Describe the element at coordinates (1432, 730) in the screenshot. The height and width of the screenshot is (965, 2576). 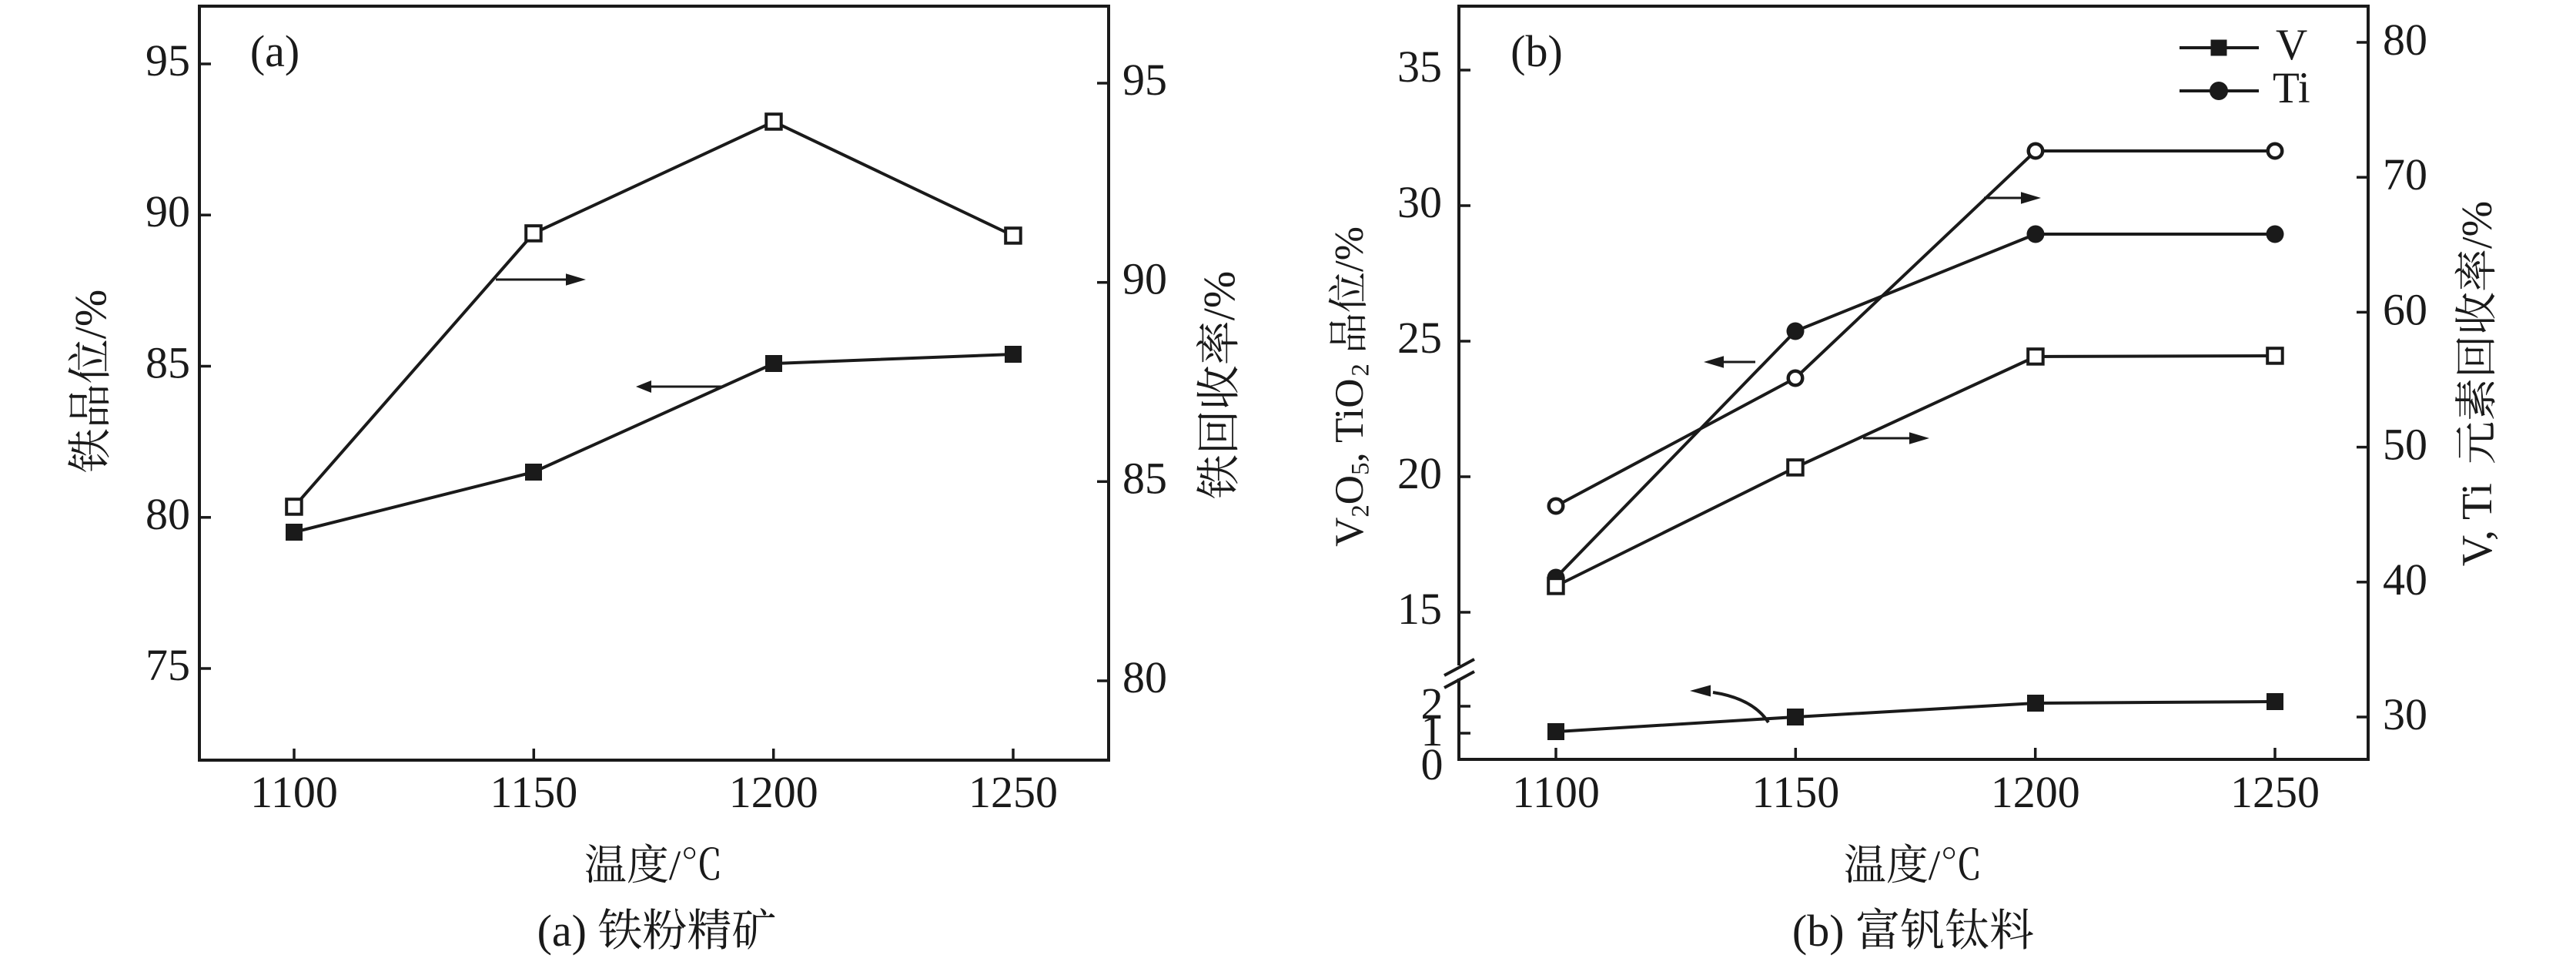
I see `svg-text: 1` at that location.